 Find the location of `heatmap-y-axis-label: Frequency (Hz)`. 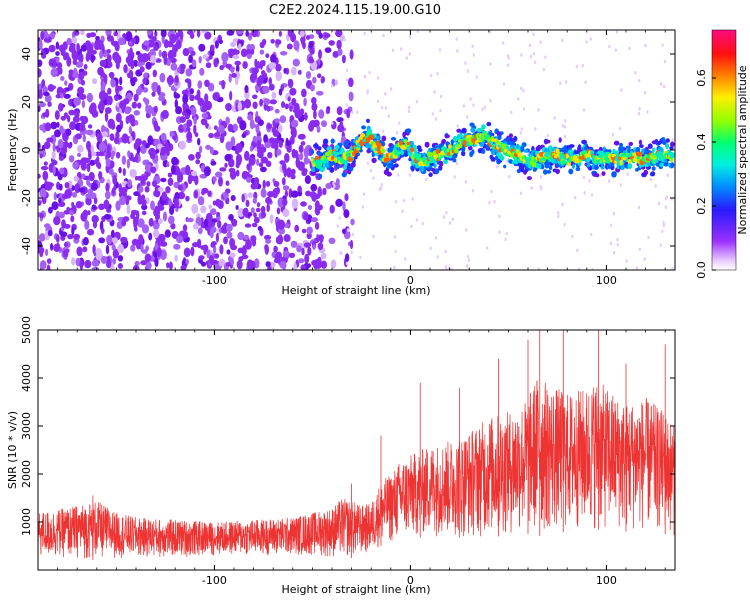

heatmap-y-axis-label: Frequency (Hz) is located at coordinates (12, 150).